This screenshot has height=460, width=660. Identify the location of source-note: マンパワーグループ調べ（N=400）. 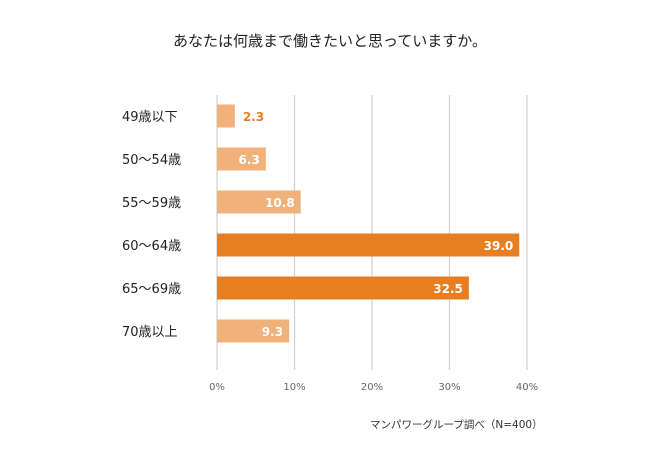
(456, 425).